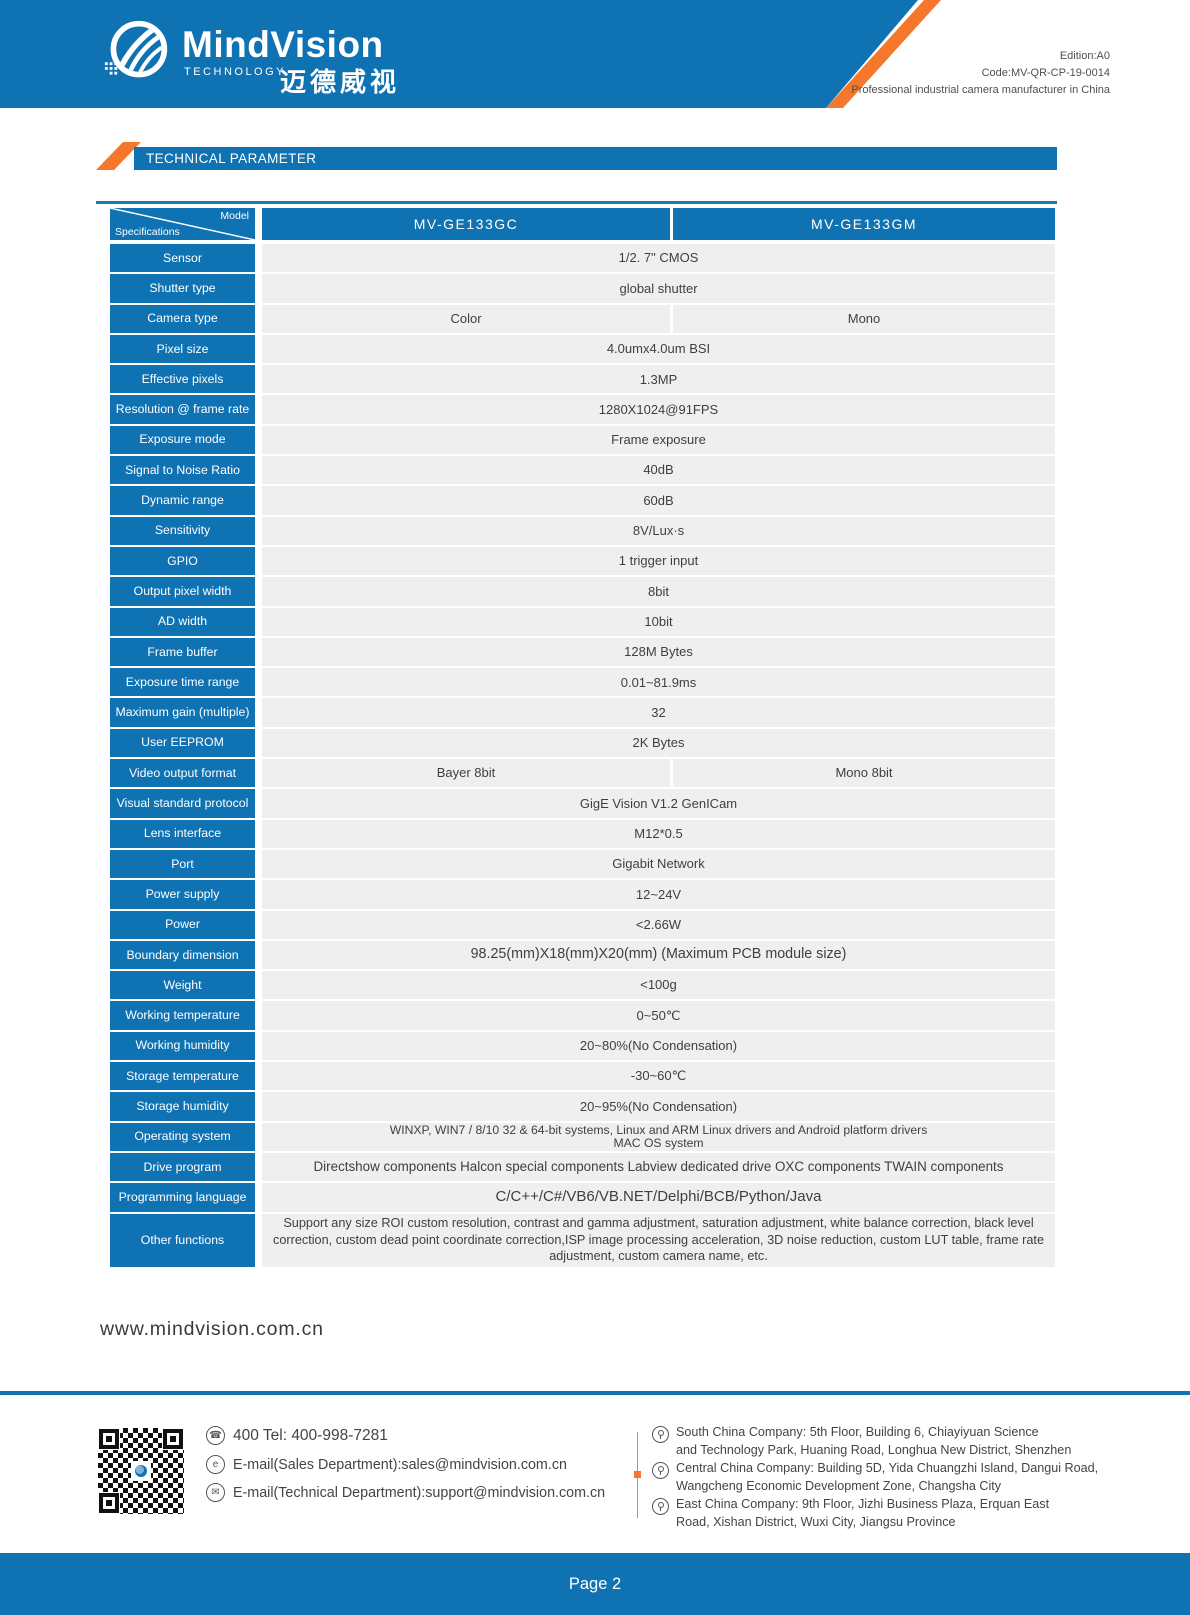  What do you see at coordinates (582, 833) in the screenshot?
I see `spec-row: Lens interface M12*0.5` at bounding box center [582, 833].